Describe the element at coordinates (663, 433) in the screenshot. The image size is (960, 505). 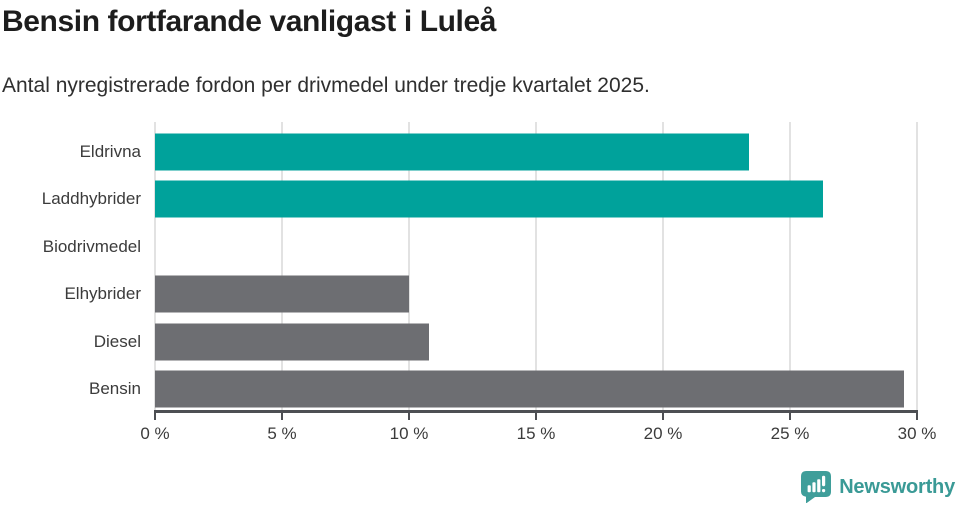
I see `x-tick-label: 20 %` at that location.